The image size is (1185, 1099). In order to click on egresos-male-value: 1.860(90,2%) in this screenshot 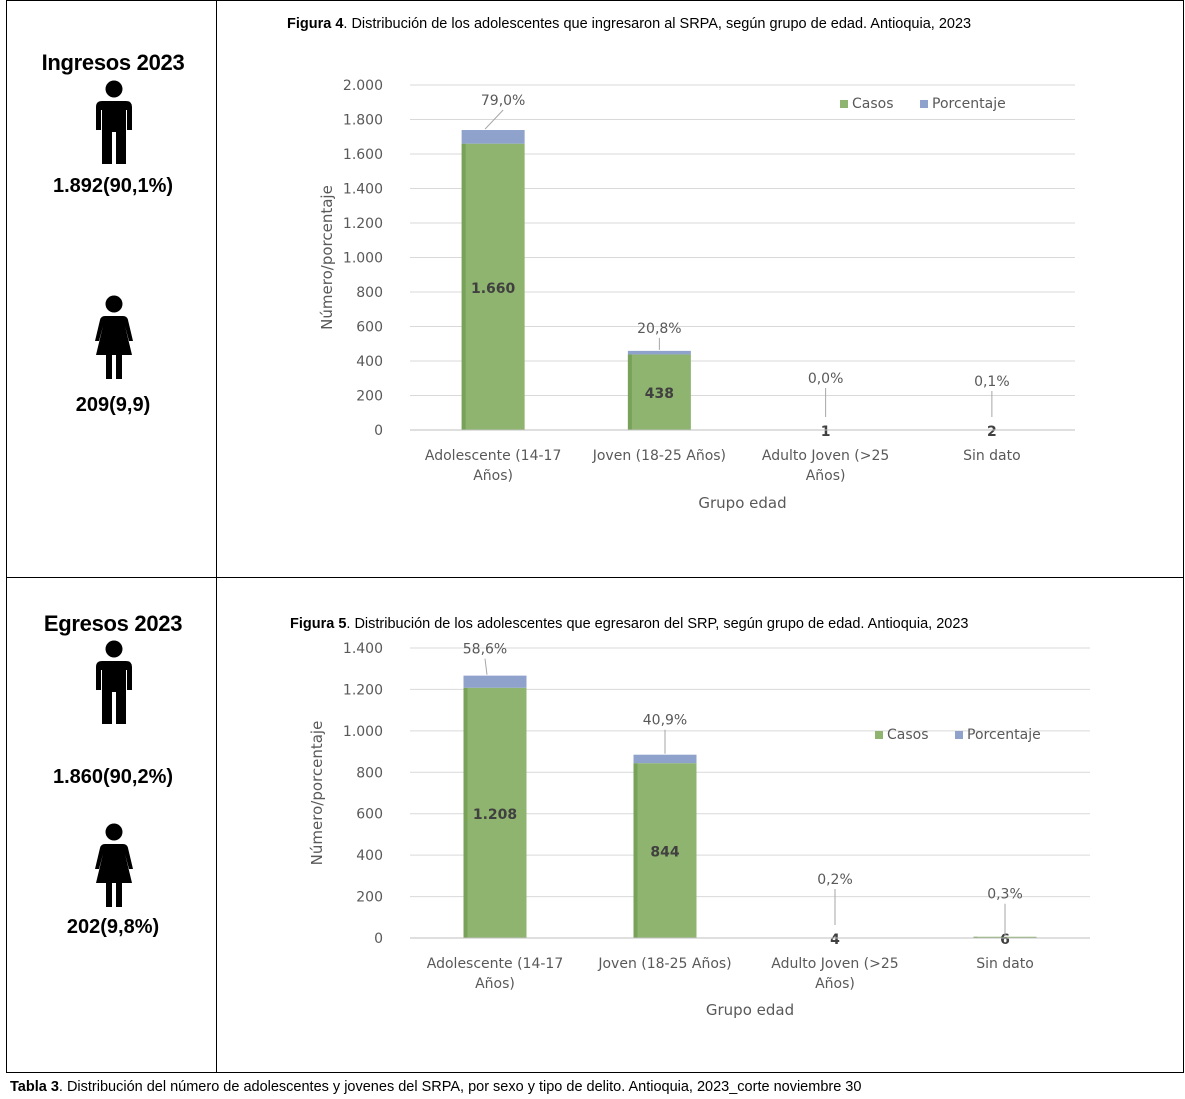, I will do `click(113, 777)`.